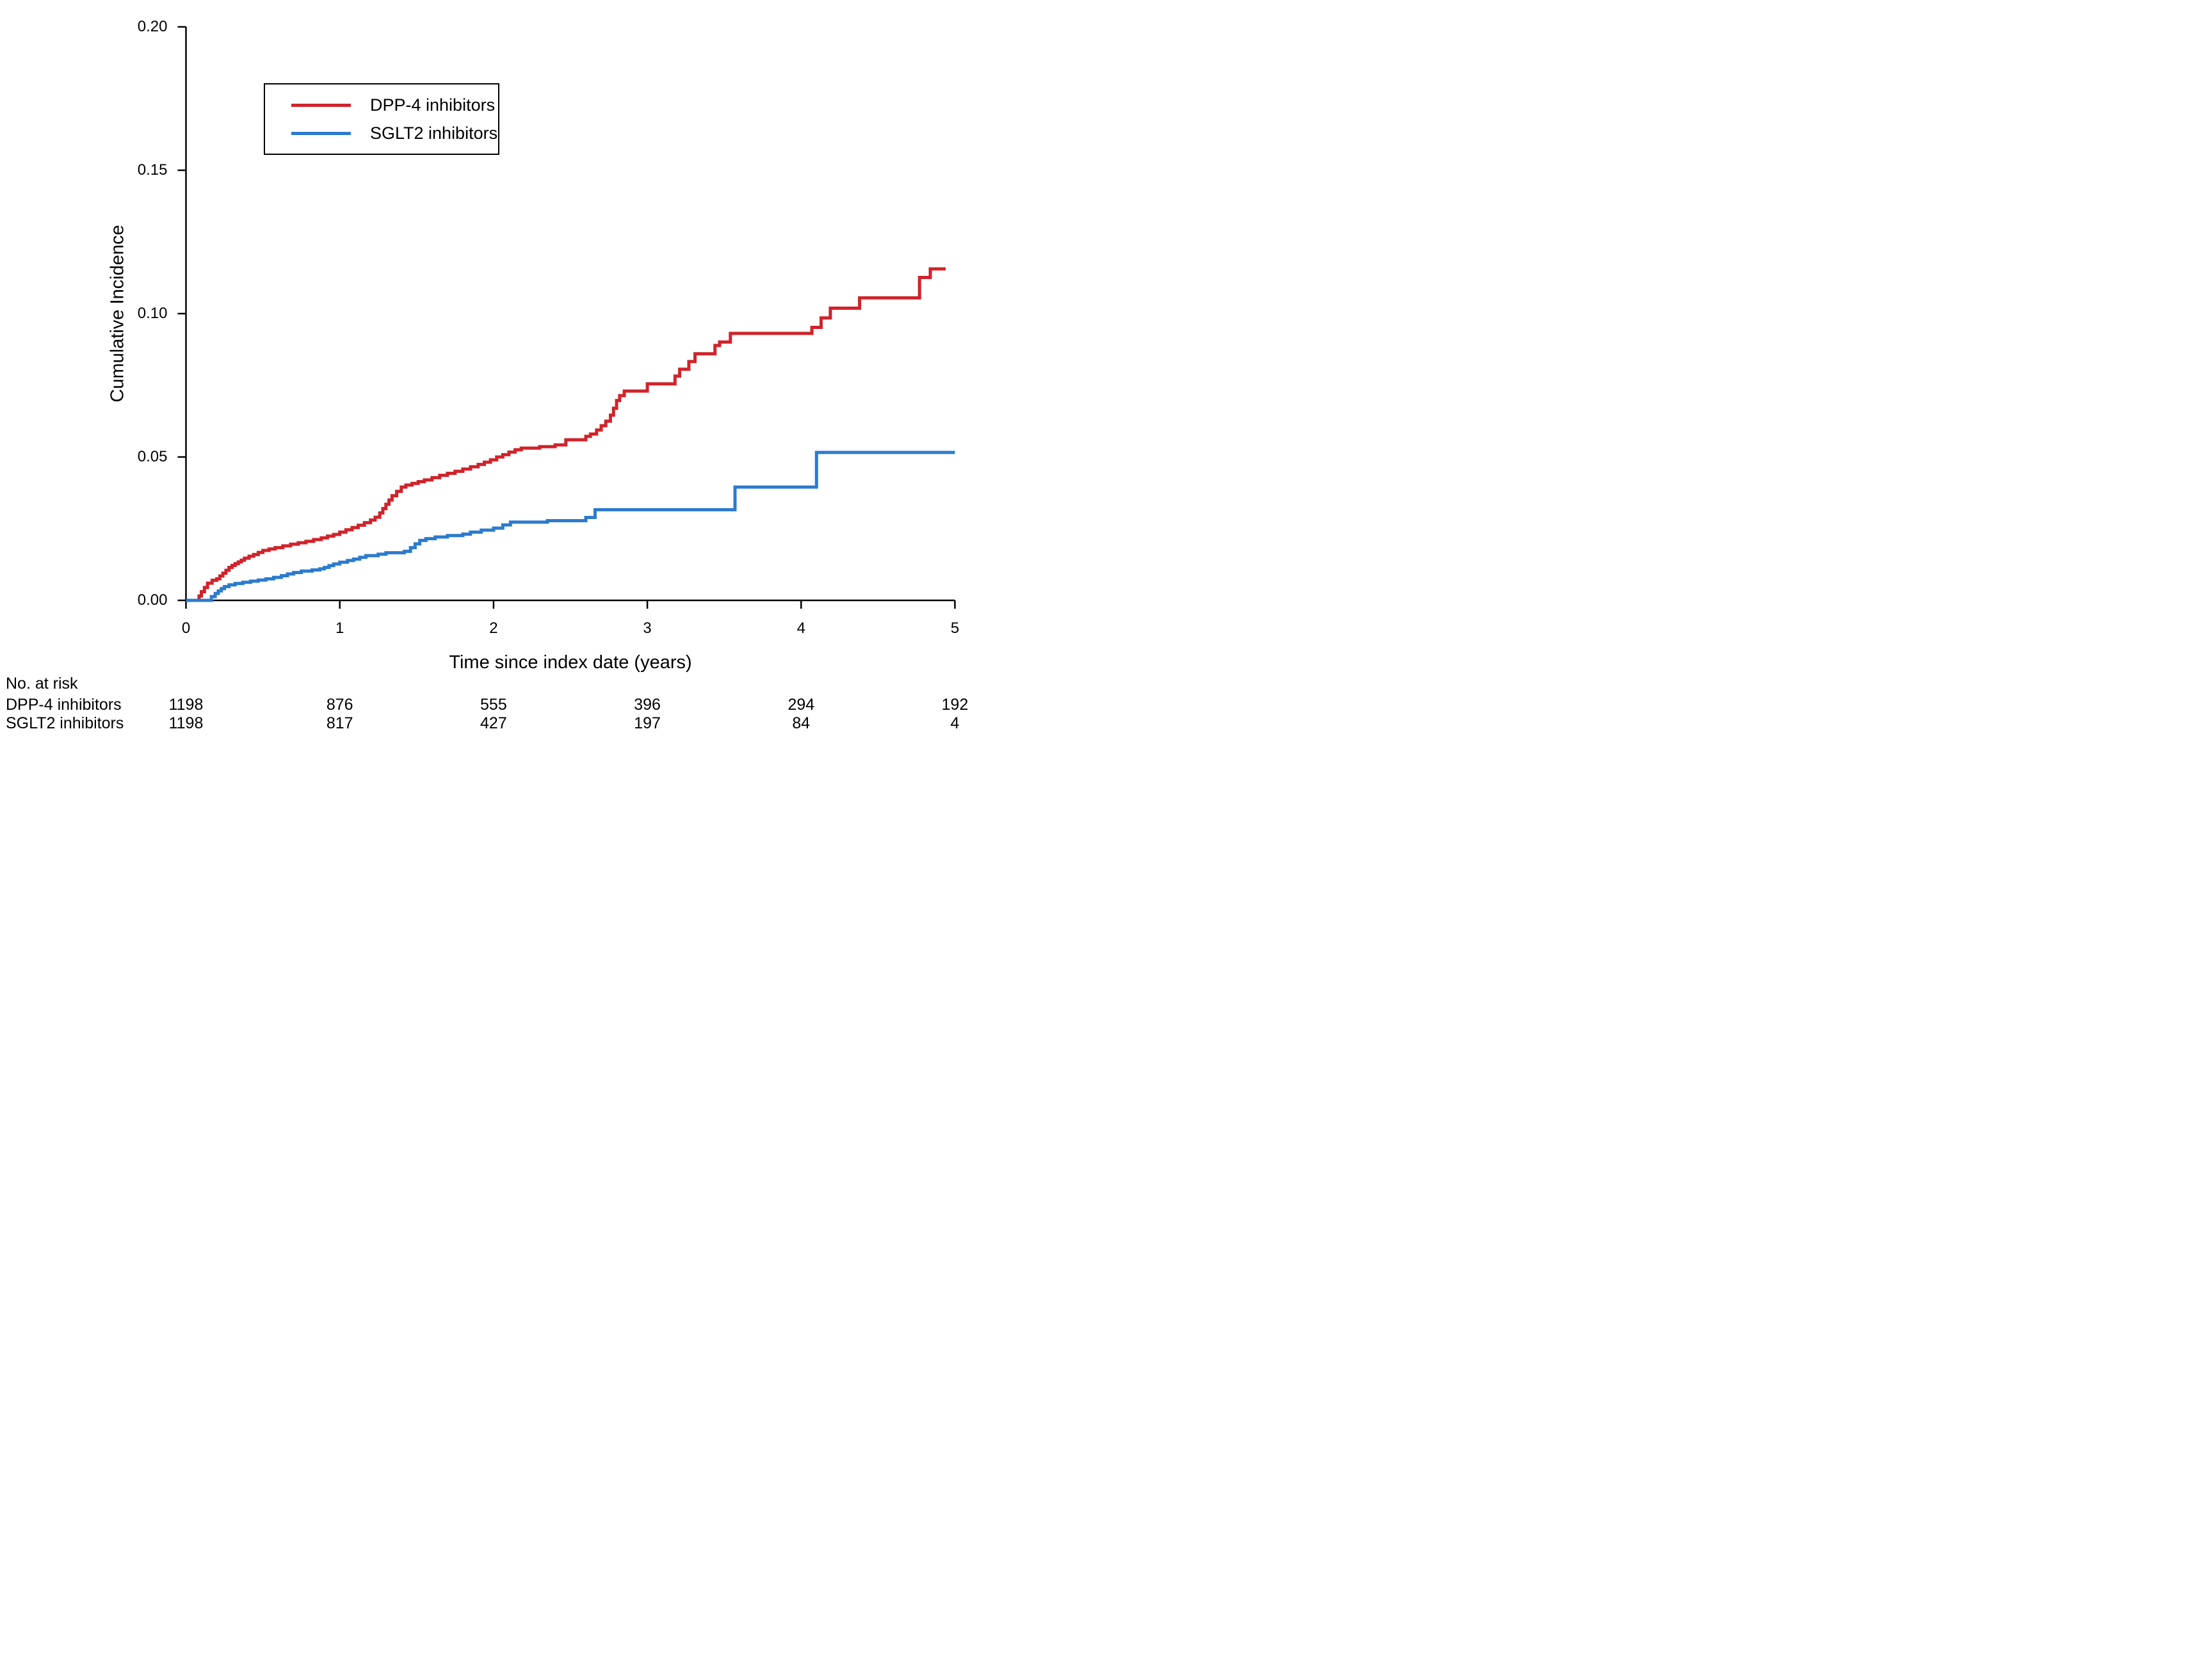 The height and width of the screenshot is (1659, 2212). Describe the element at coordinates (493, 628) in the screenshot. I see `x-tick-label-2: 2` at that location.